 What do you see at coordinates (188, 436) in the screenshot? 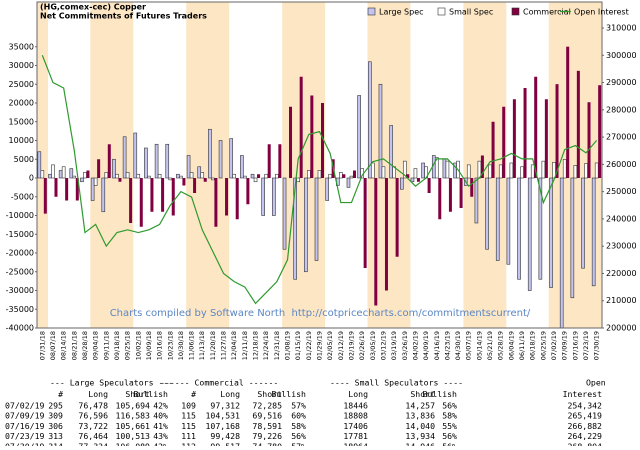
I see `table-cell: 111` at bounding box center [188, 436].